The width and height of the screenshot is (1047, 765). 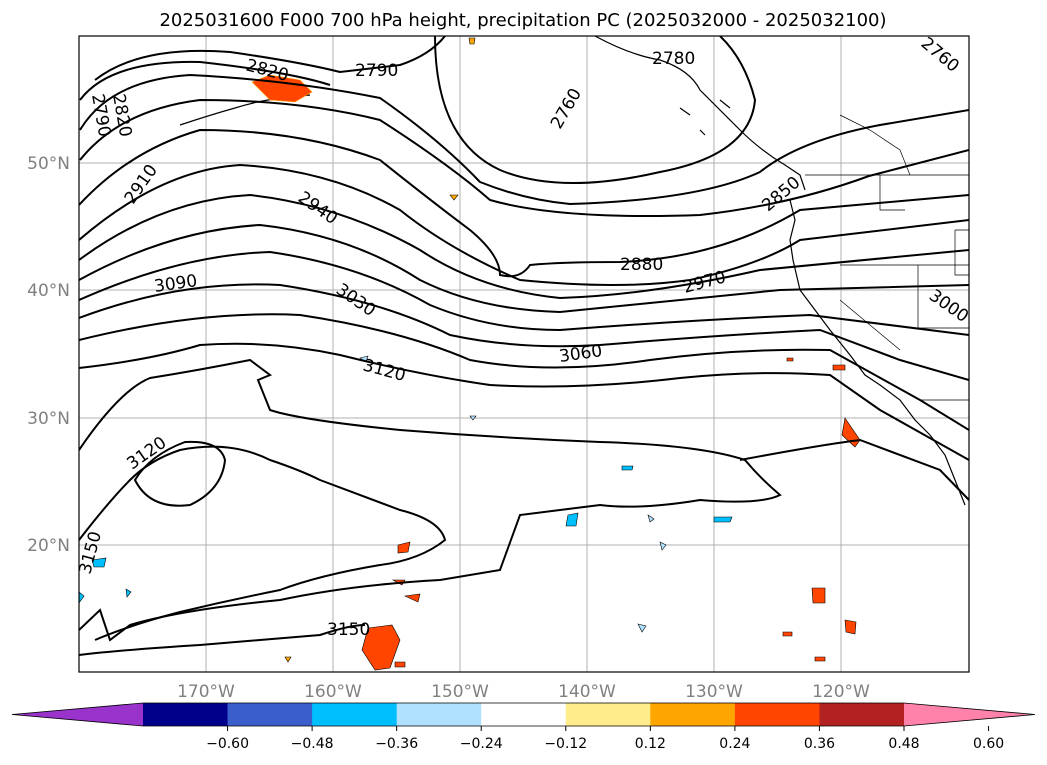 I want to click on colorbar-extend-low, so click(x=77, y=714).